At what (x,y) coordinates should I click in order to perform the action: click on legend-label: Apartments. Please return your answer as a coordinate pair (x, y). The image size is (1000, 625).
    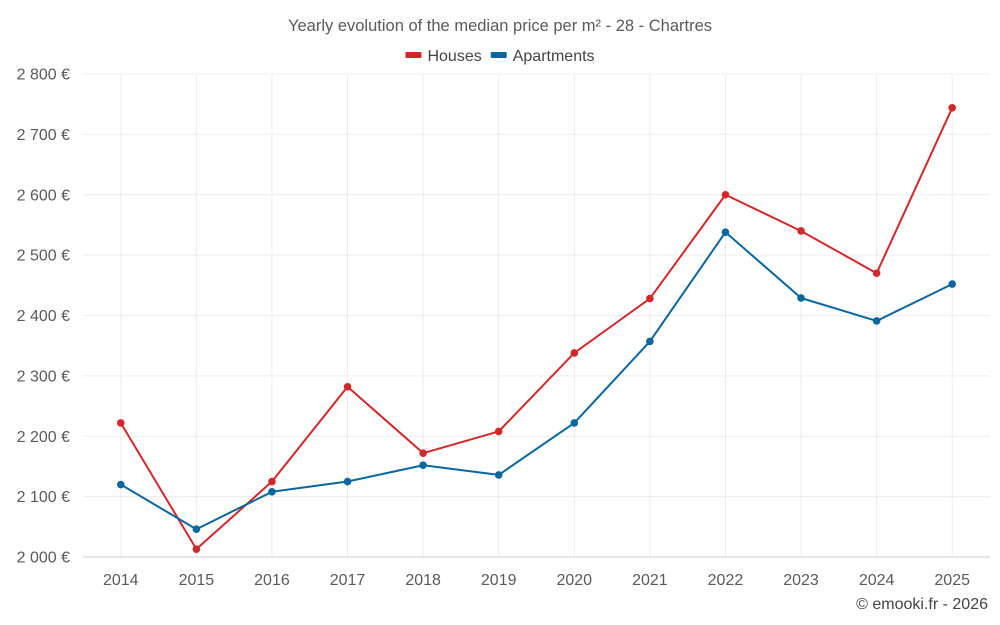
    Looking at the image, I should click on (554, 56).